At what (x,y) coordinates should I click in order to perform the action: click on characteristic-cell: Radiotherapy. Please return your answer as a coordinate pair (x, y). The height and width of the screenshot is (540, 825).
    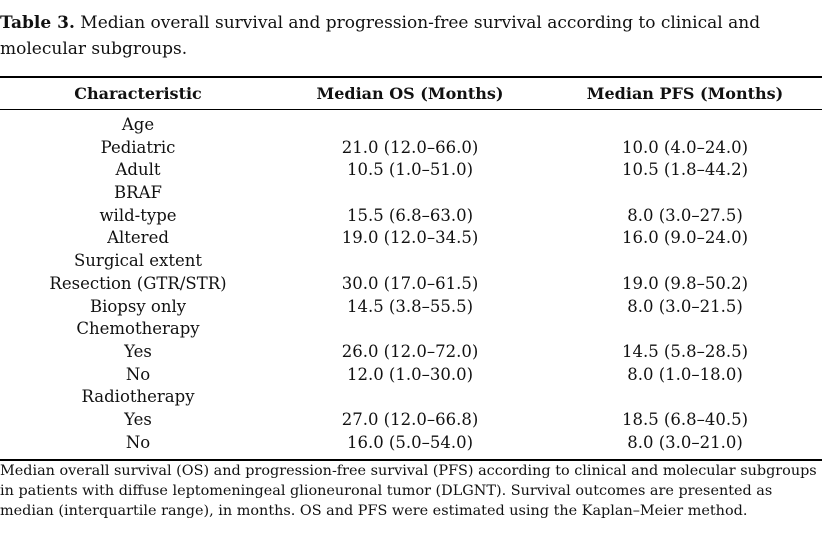
    Looking at the image, I should click on (138, 397).